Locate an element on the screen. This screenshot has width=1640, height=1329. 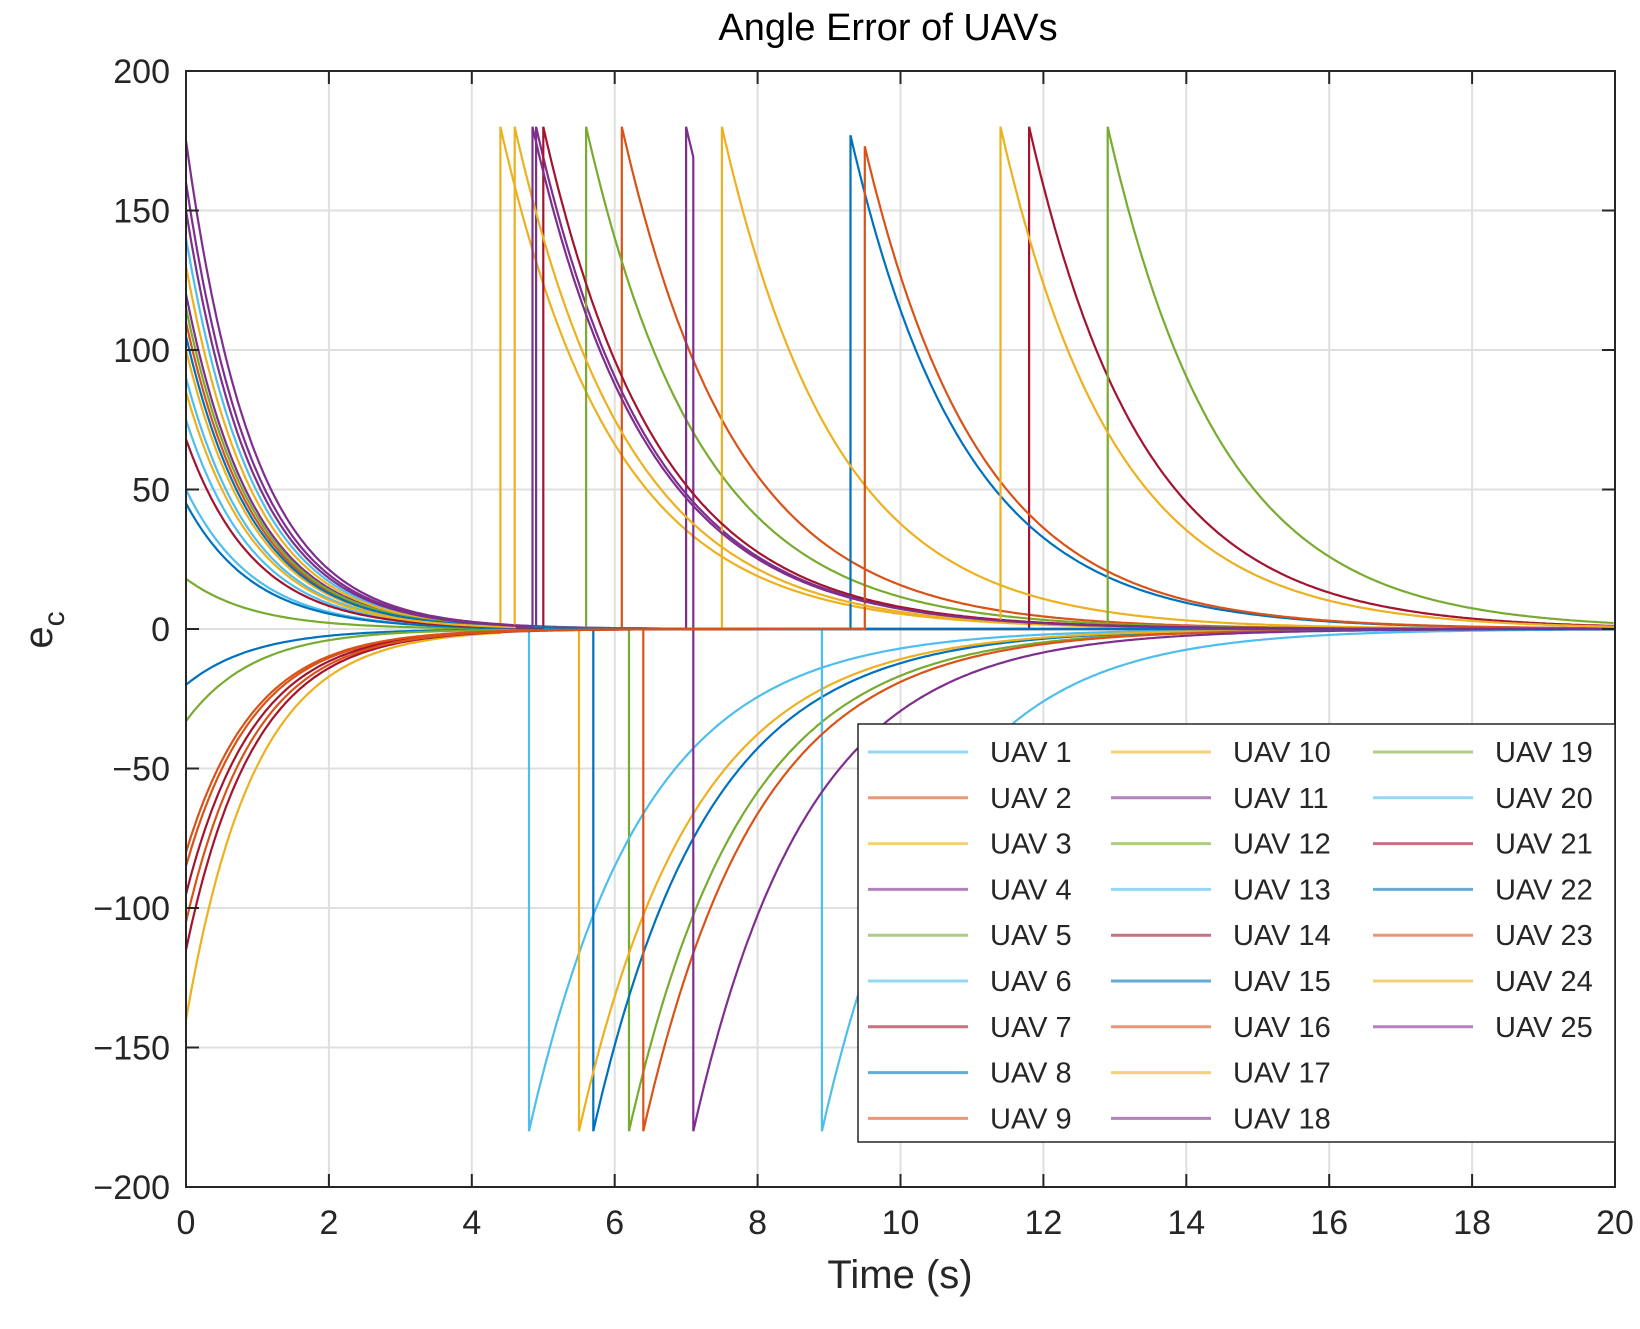
x-tick-labels: 0 2 4 6 8 10 12 14 16 18 20 is located at coordinates (905, 1223).